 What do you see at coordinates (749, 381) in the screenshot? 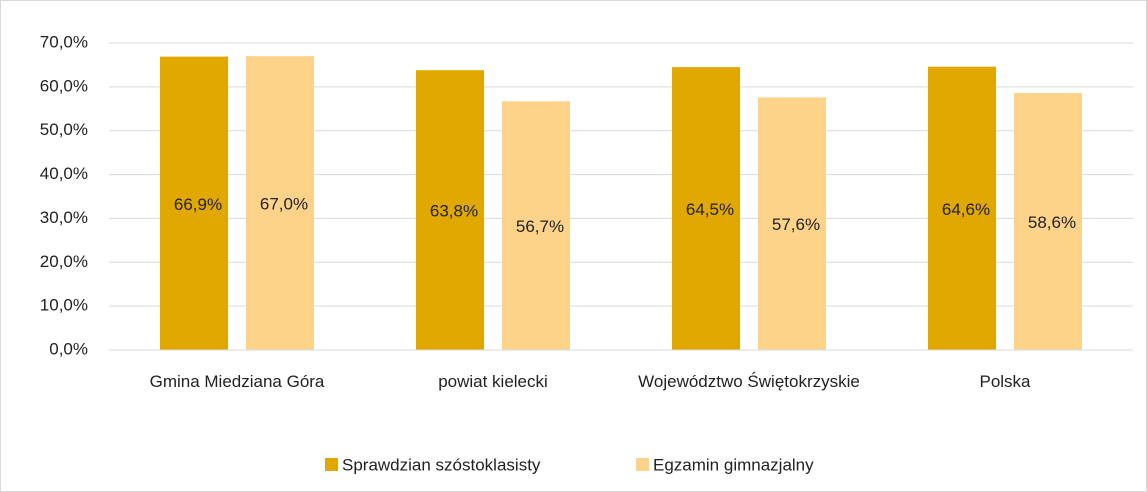
I see `x-tick-label: Województwo Świętokrzyskie` at bounding box center [749, 381].